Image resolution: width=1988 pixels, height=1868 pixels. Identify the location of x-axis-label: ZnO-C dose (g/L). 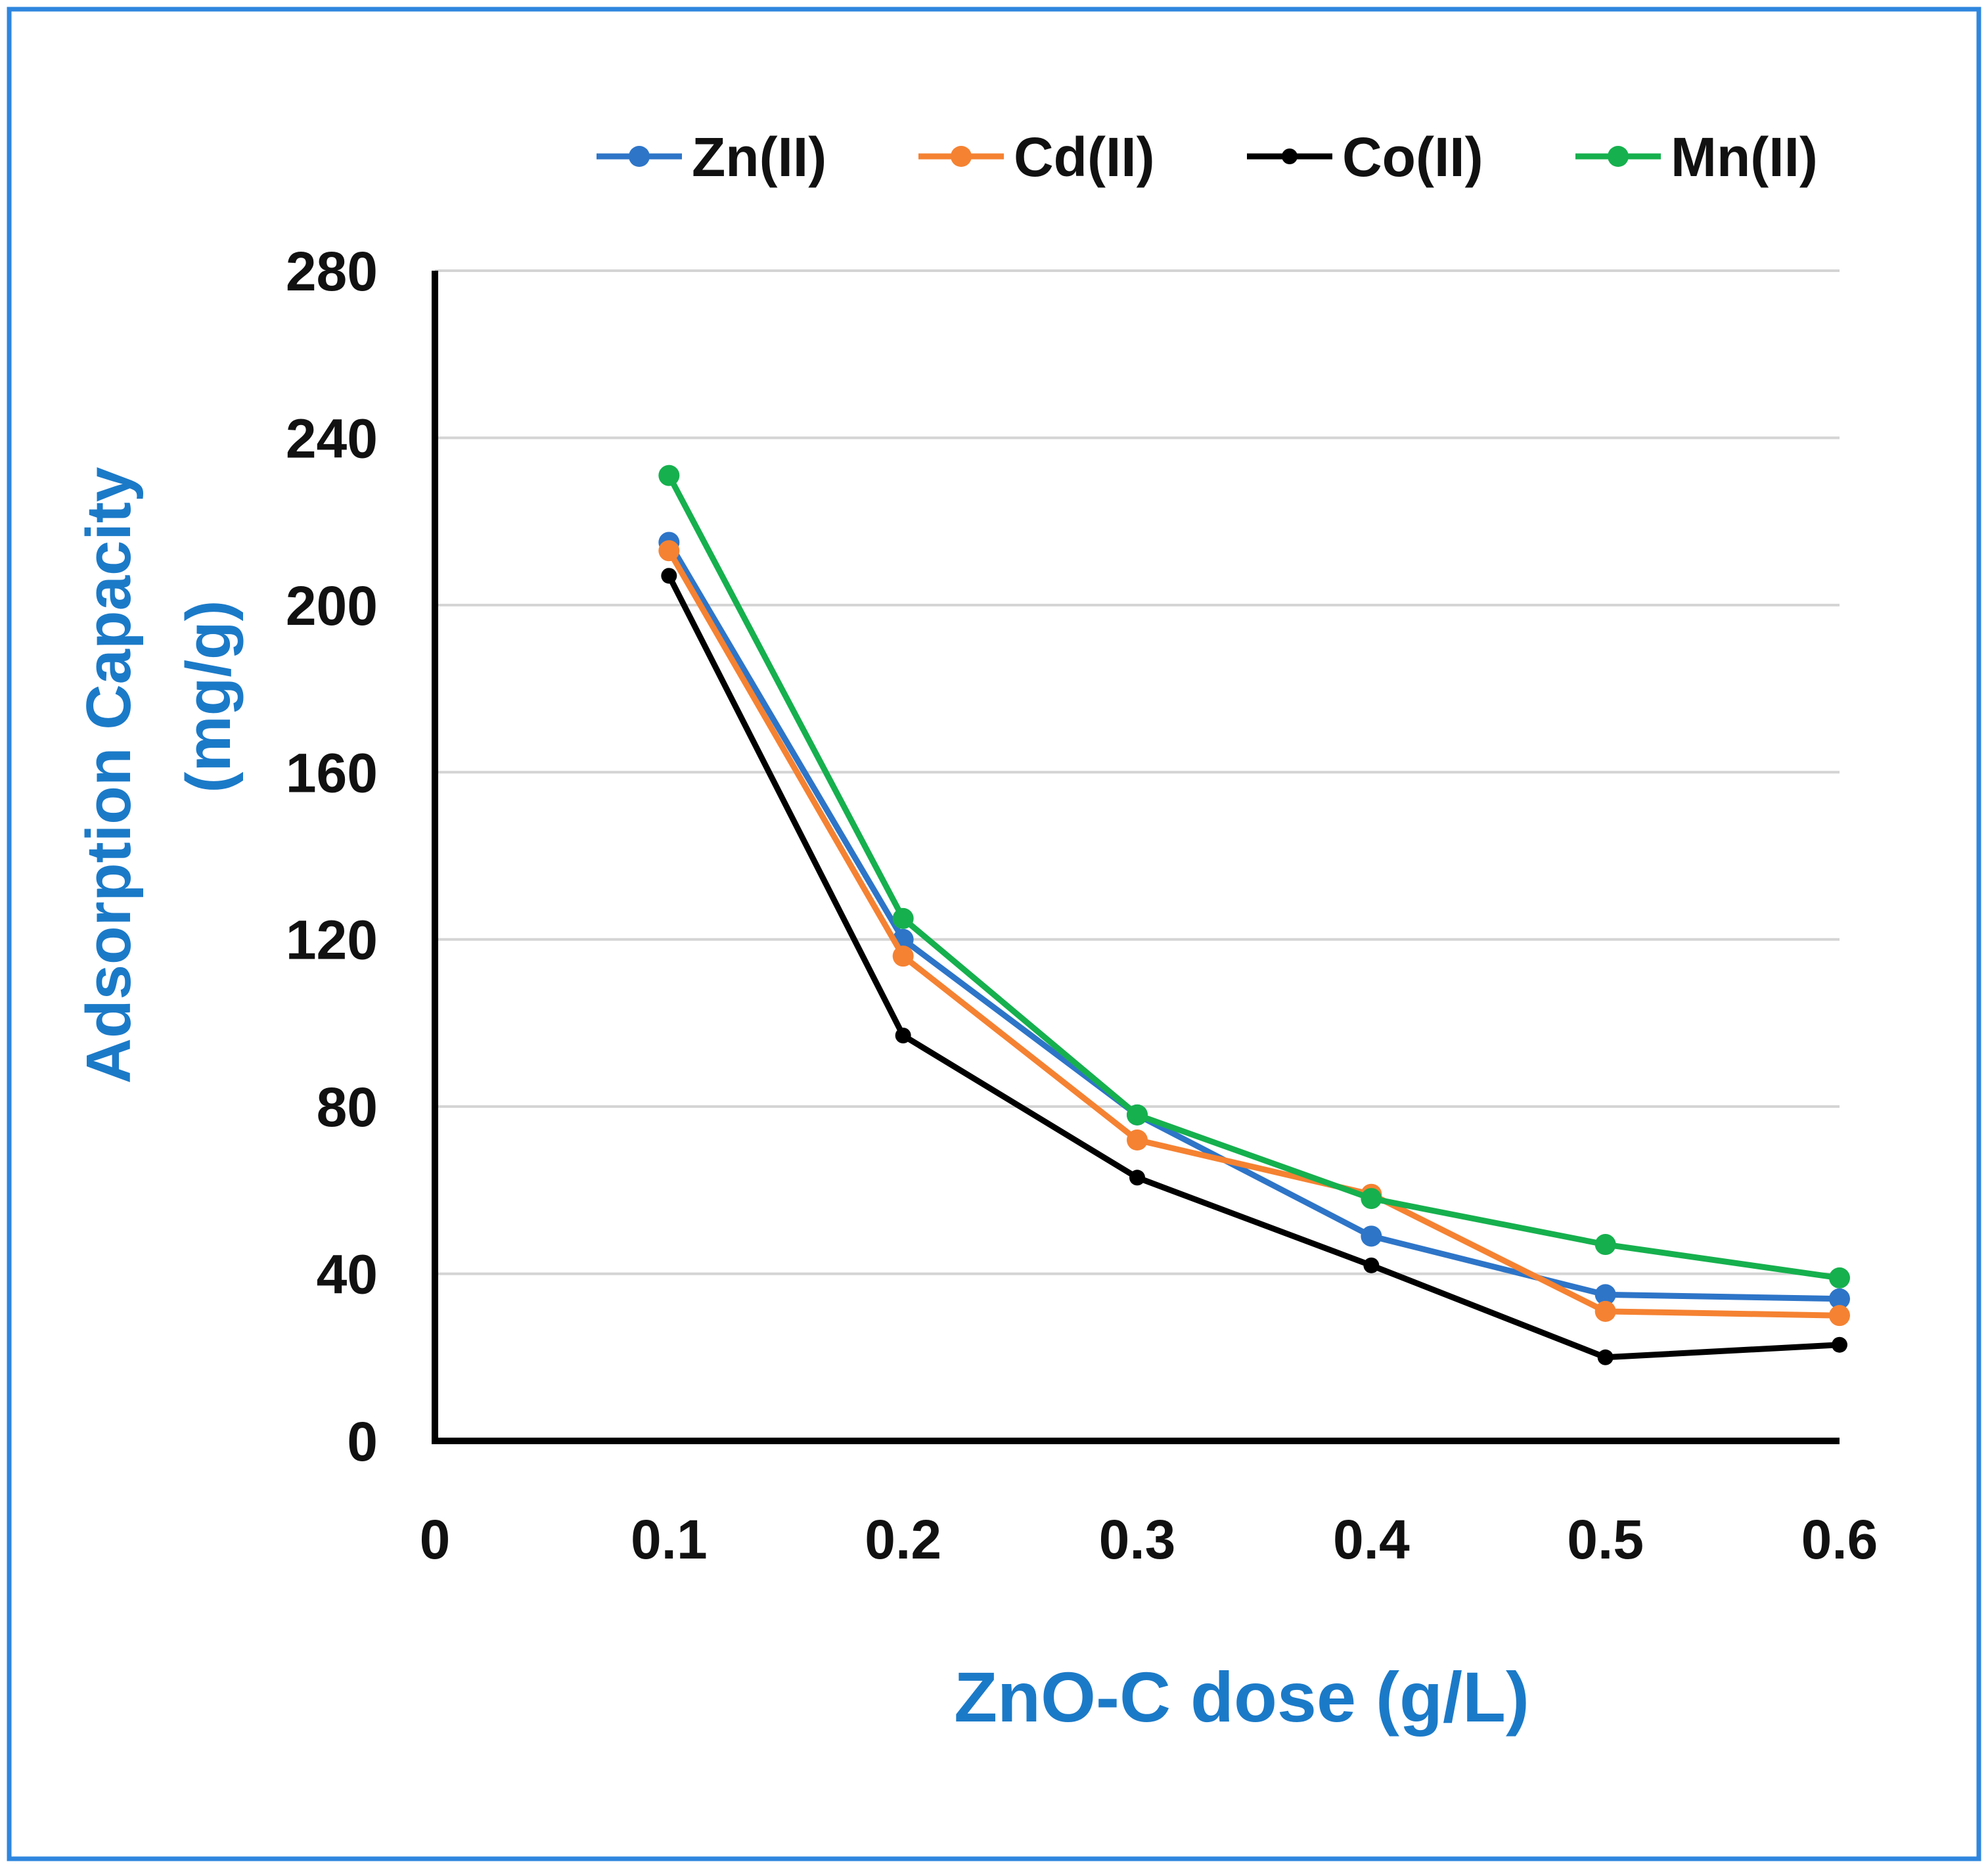
(1241, 1697).